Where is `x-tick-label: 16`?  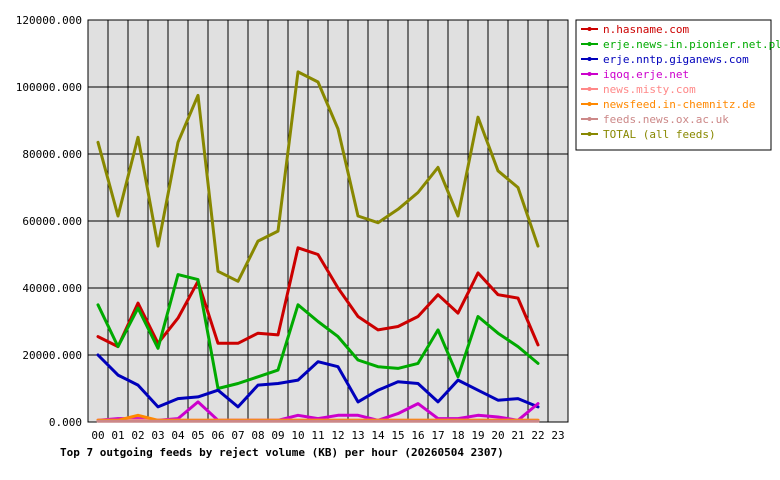
x-tick-label: 16 is located at coordinates (417, 435).